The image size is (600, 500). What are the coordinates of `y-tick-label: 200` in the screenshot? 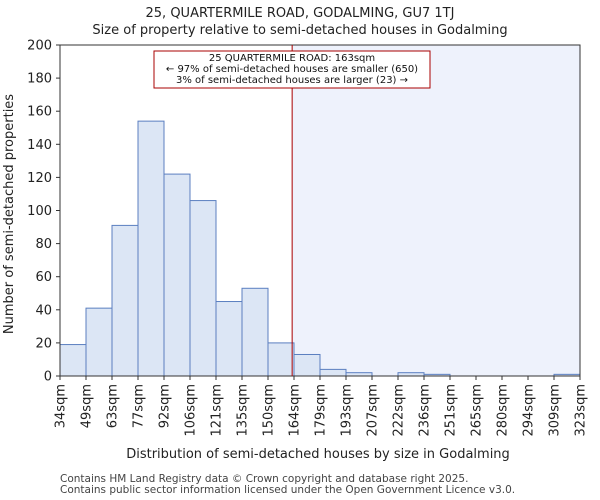 It's located at (39, 46).